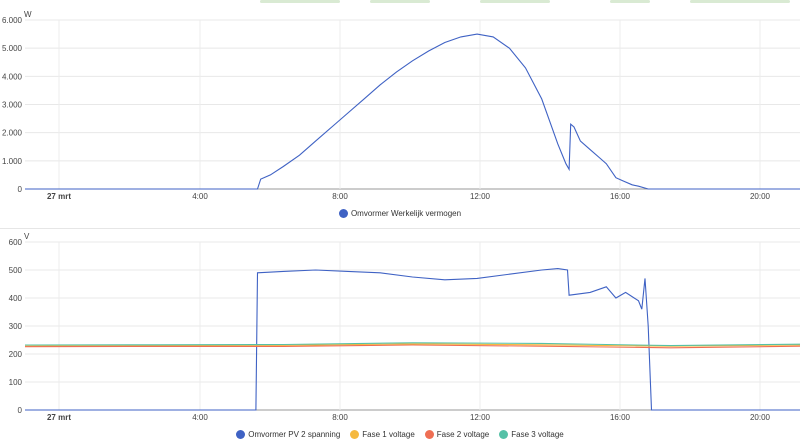 The height and width of the screenshot is (448, 800). What do you see at coordinates (12, 161) in the screenshot?
I see `y-tick-label: 1.000` at bounding box center [12, 161].